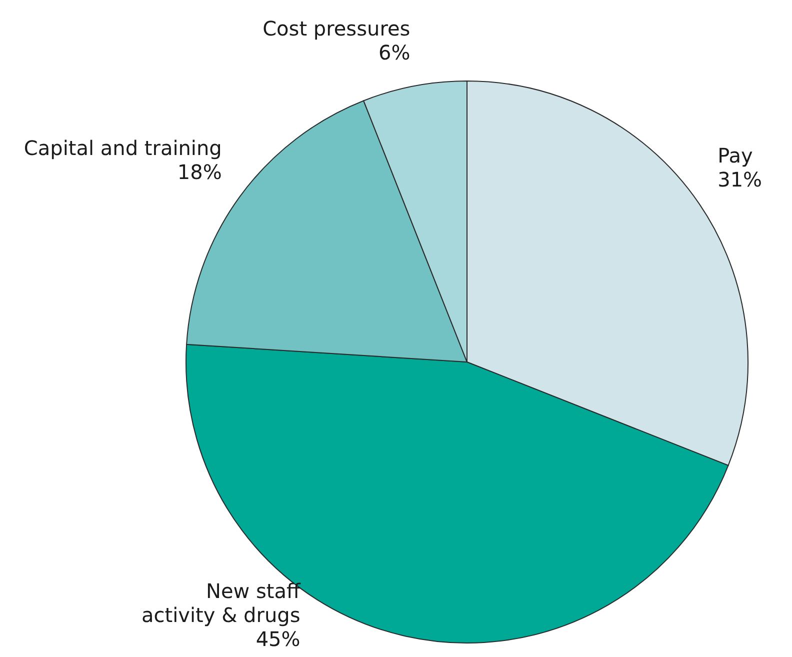  Describe the element at coordinates (123, 148) in the screenshot. I see `slice-label: Capital and training` at that location.